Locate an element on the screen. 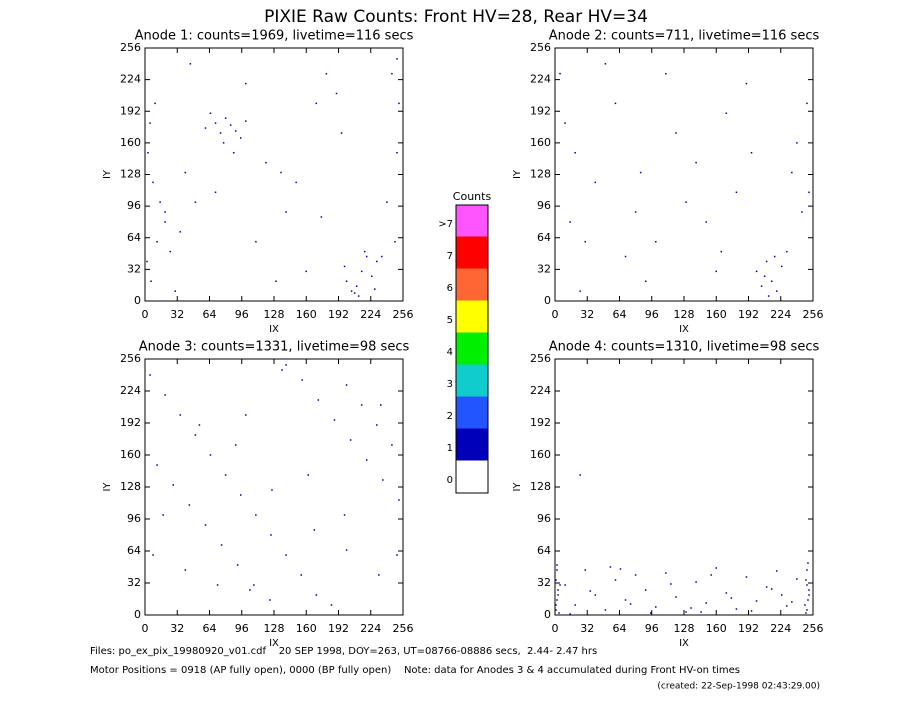 The width and height of the screenshot is (913, 705). y-tick-label: 32 is located at coordinates (544, 268).